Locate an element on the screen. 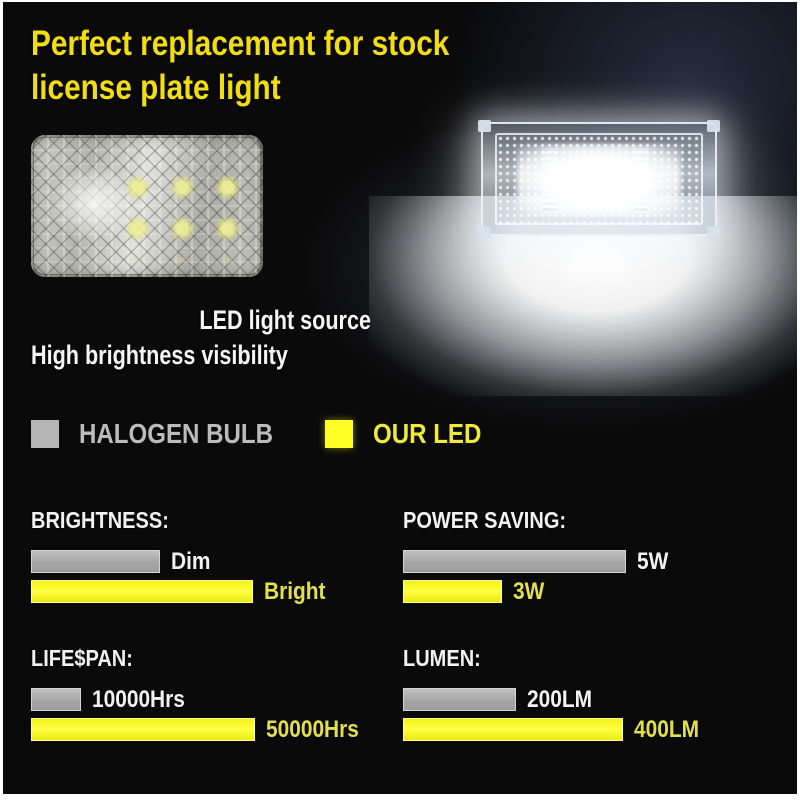 Image resolution: width=800 pixels, height=800 pixels. section-power-saving: POWER SAVING: 5W 3W is located at coordinates (589, 558).